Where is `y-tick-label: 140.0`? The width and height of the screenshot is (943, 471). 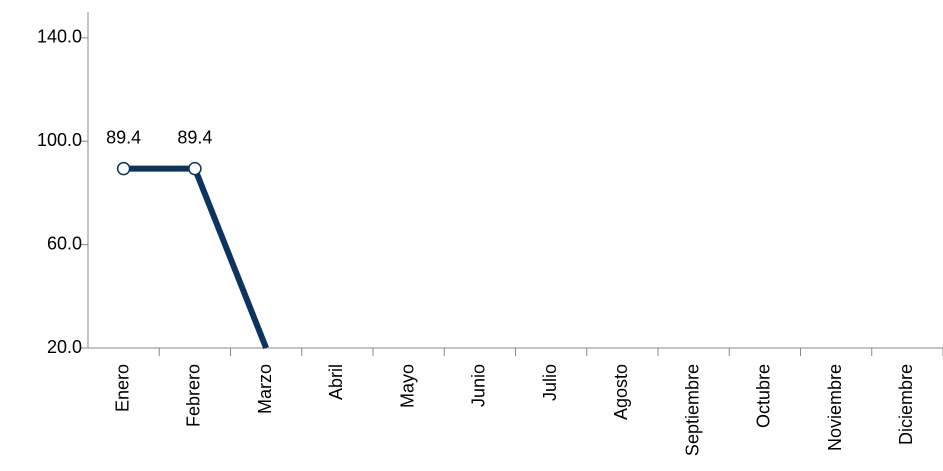 y-tick-label: 140.0 is located at coordinates (59, 37).